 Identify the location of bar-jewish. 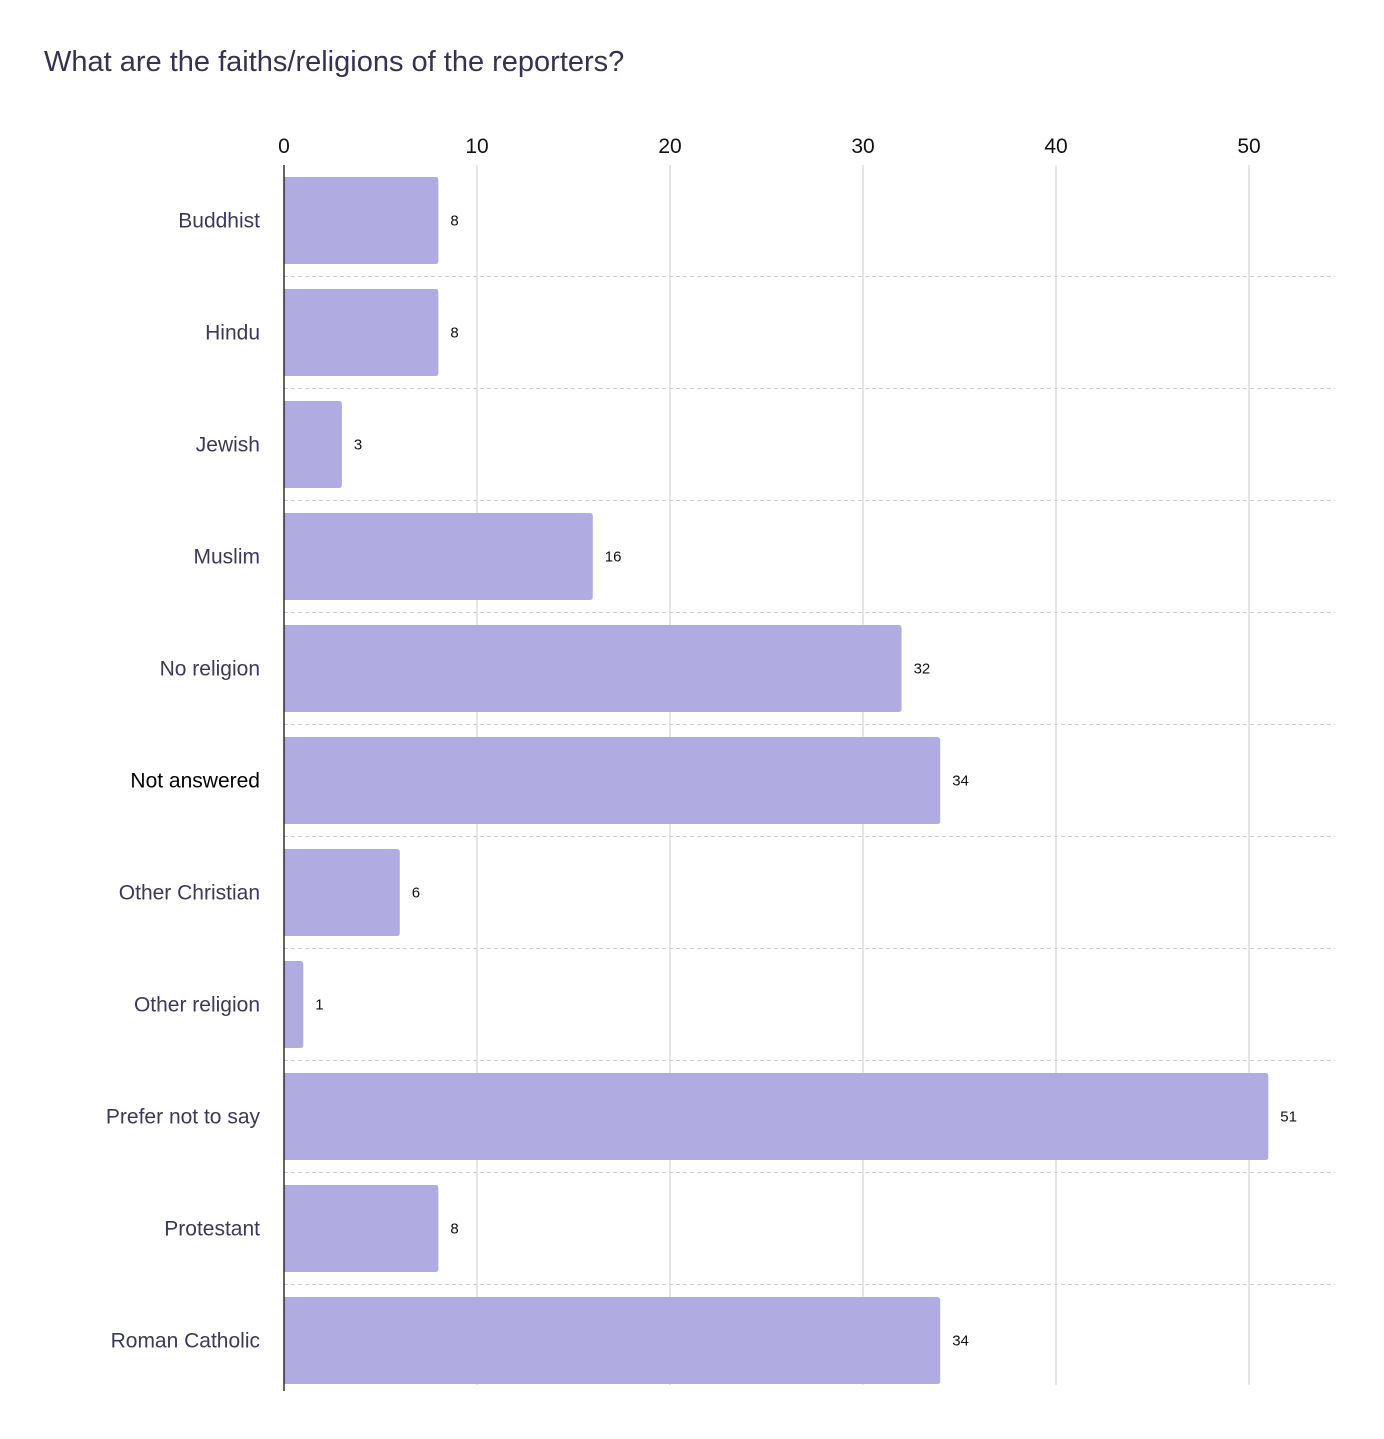
(313, 444).